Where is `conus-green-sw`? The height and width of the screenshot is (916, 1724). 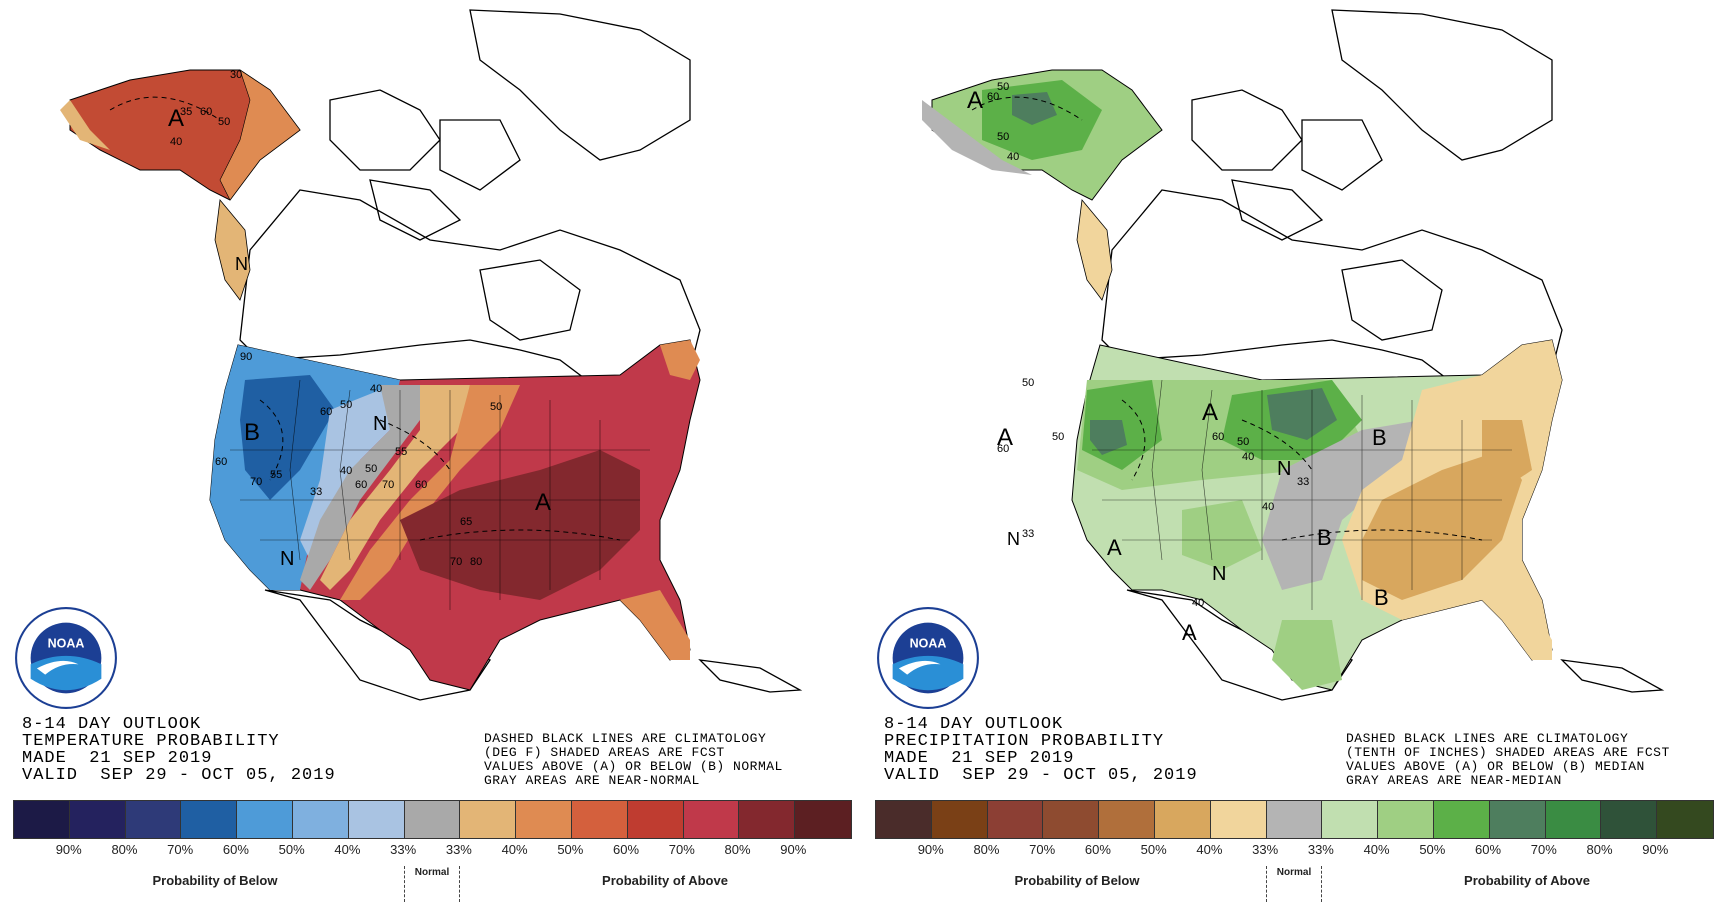 conus-green-sw is located at coordinates (1222, 535).